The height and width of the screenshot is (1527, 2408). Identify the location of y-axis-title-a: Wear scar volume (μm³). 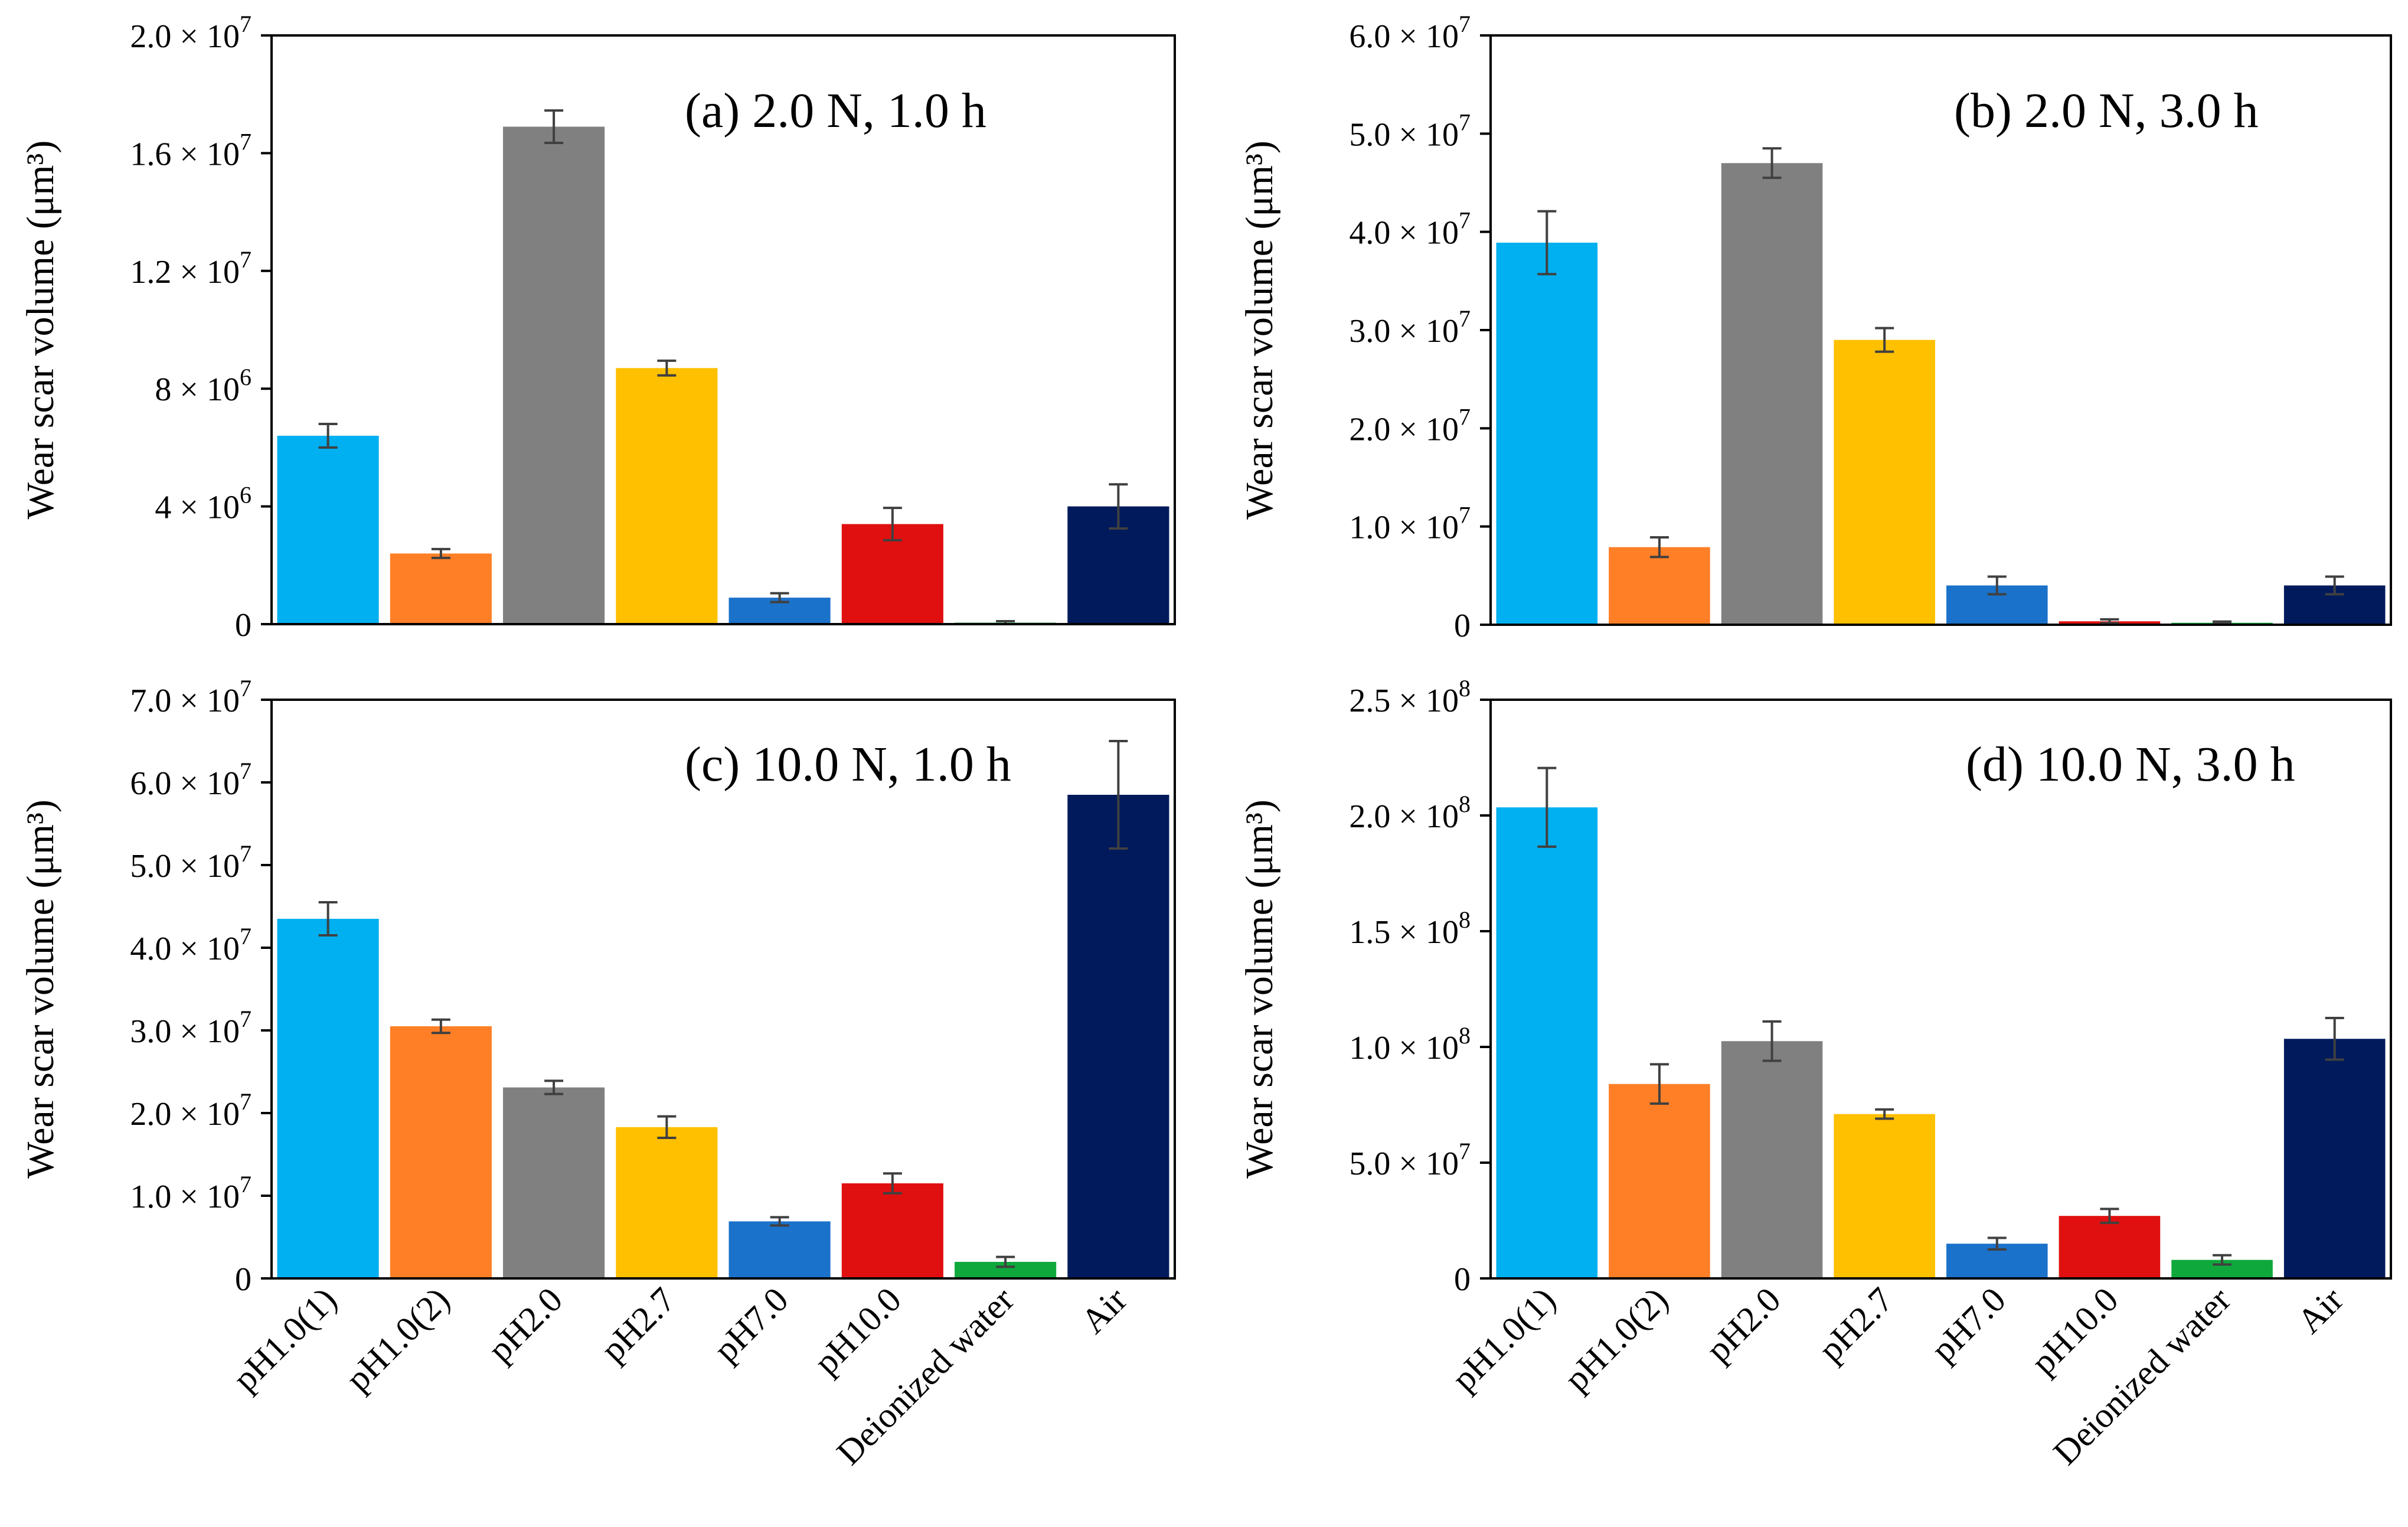
(40, 330).